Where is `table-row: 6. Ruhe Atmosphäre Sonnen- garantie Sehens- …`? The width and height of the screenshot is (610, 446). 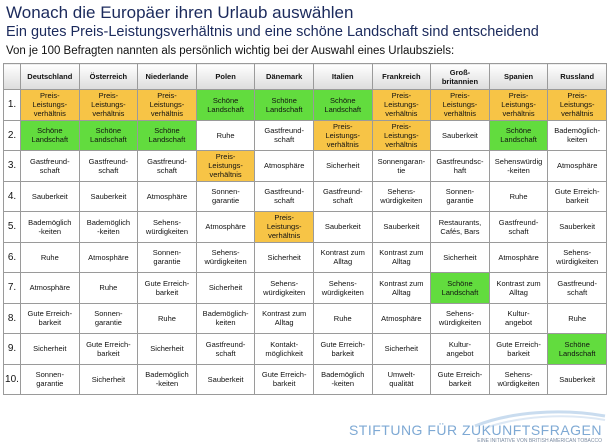 table-row: 6. Ruhe Atmosphäre Sonnen- garantie Sehens- … is located at coordinates (305, 257).